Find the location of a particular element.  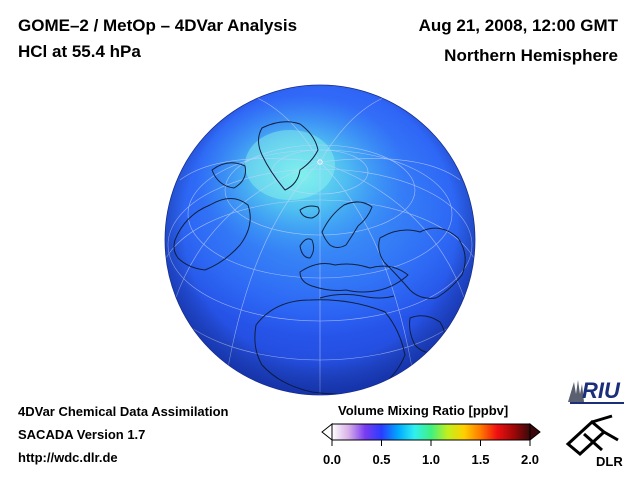

footer-url: http://wdc.dlr.de is located at coordinates (68, 457).